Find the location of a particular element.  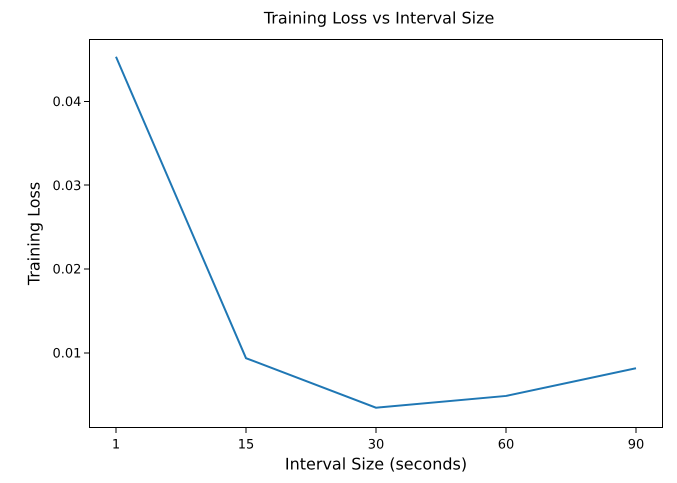

chart-title: Training Loss vs Interval Size is located at coordinates (378, 18).